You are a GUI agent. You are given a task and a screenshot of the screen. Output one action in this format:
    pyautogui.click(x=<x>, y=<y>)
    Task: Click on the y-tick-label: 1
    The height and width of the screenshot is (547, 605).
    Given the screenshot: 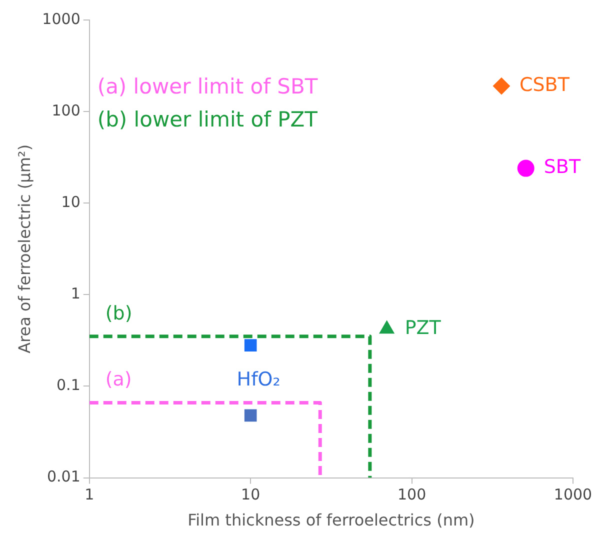 What is the action you would take?
    pyautogui.click(x=75, y=293)
    